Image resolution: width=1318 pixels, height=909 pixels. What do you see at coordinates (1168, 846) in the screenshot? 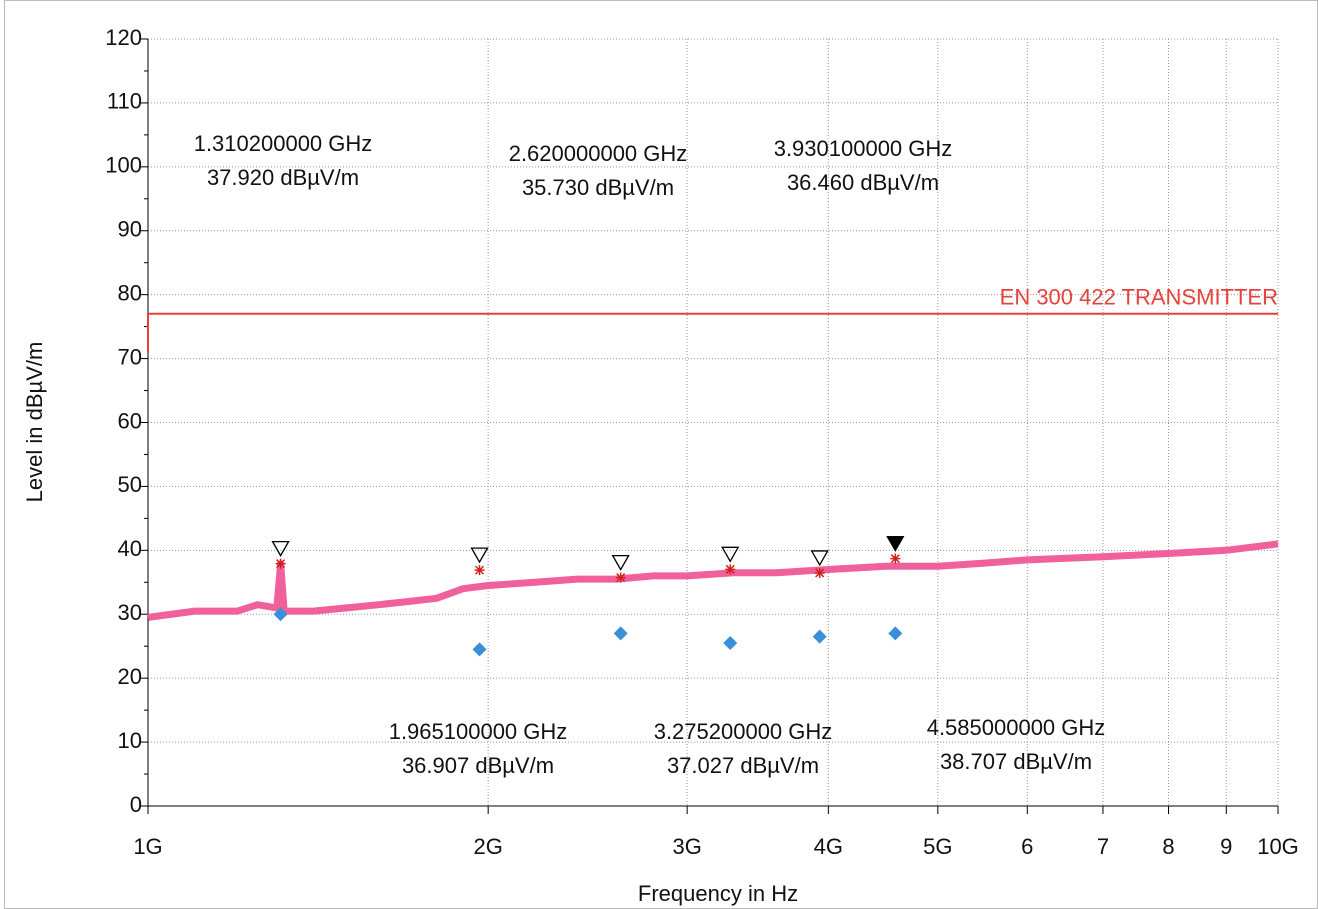
I see `x-tick-label: 8` at bounding box center [1168, 846].